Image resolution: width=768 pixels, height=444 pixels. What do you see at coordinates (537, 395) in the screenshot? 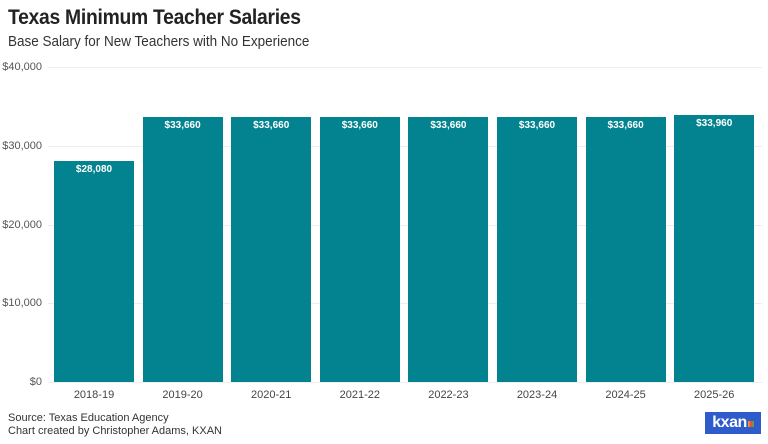
I see `x-axis-tick-label: 2023-24` at bounding box center [537, 395].